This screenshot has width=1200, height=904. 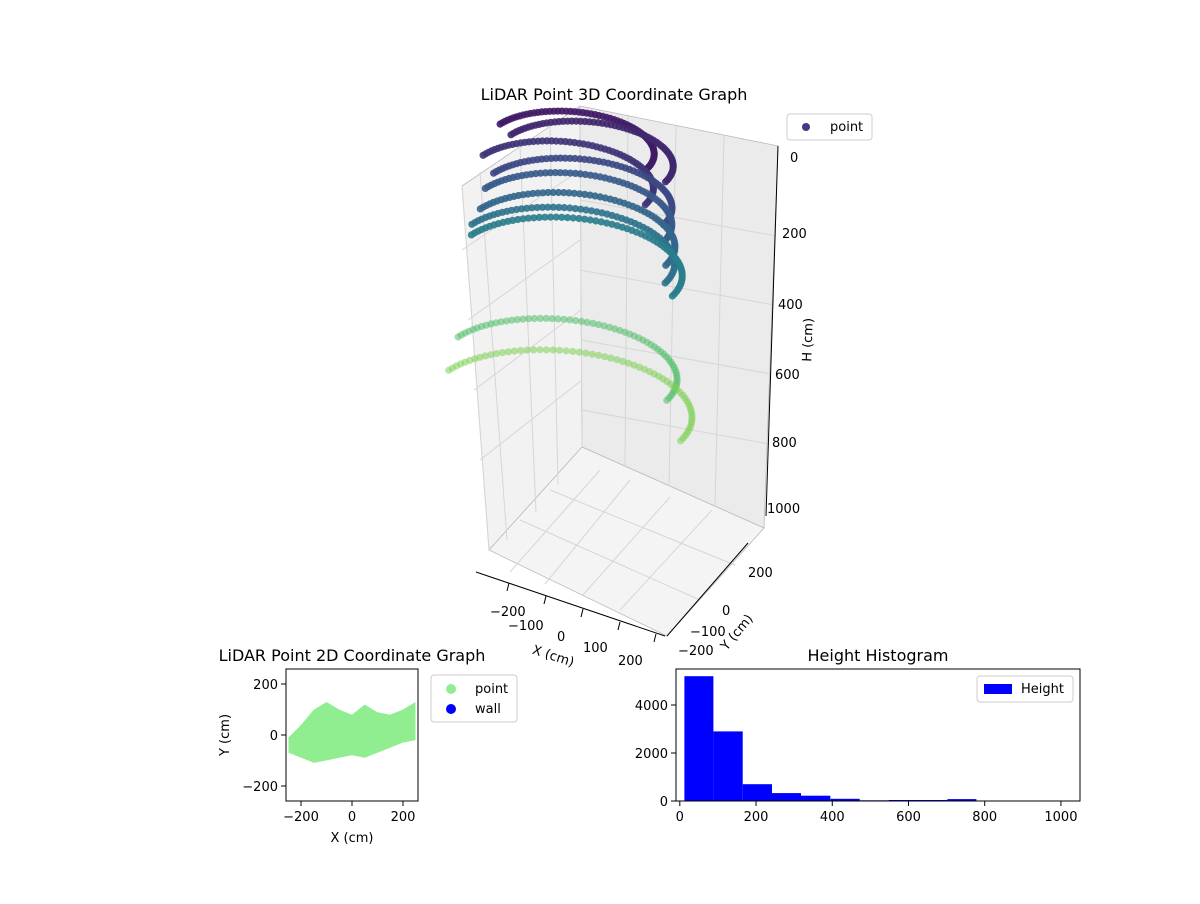 I want to click on legend-histogram-label: Height, so click(x=1042, y=689).